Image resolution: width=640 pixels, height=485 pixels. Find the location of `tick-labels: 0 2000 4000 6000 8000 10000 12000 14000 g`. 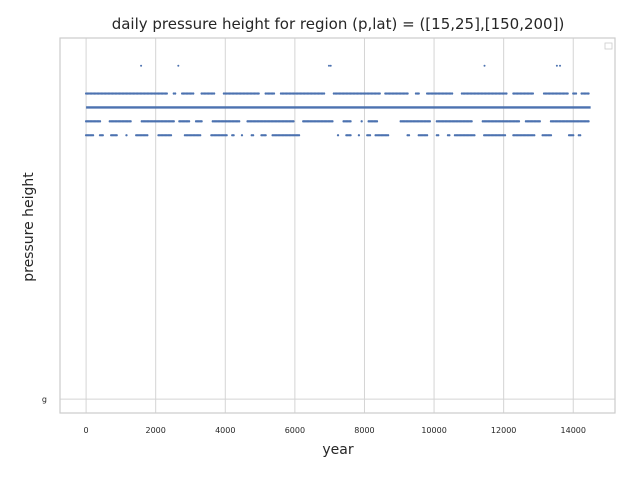

tick-labels: 0 2000 4000 6000 8000 10000 12000 14000 g is located at coordinates (314, 415).